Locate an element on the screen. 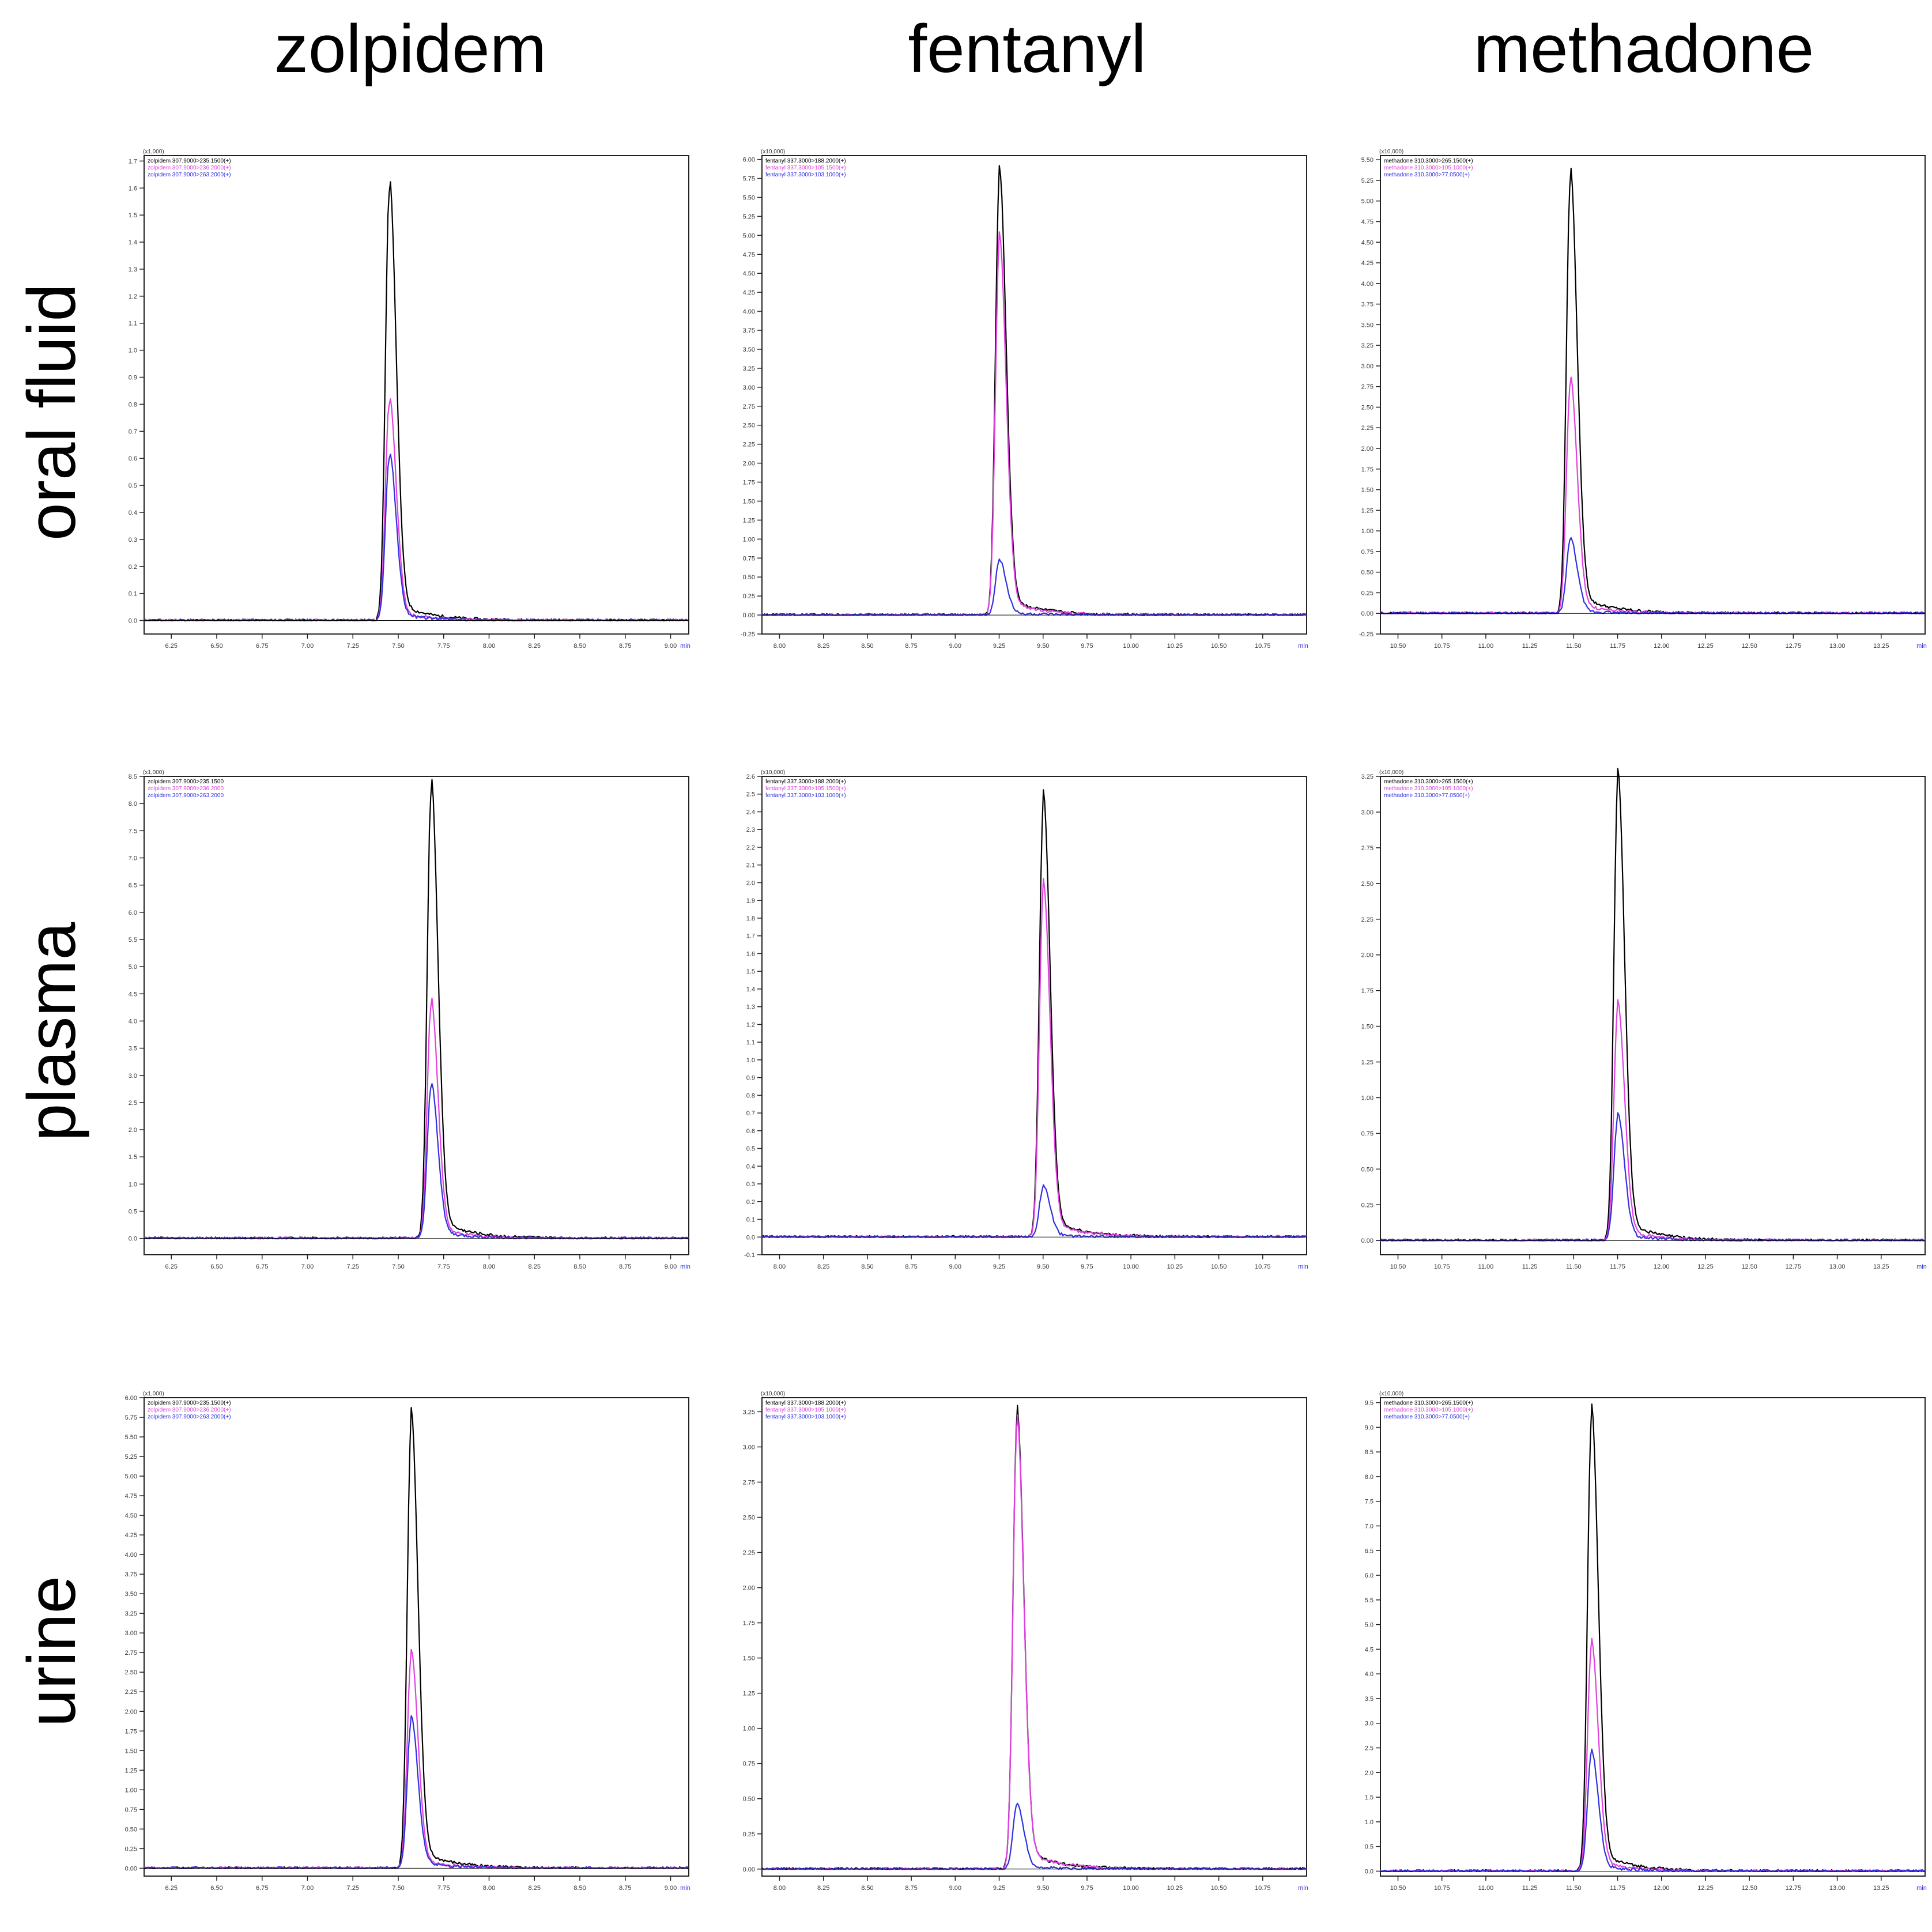  chart-methadone-oral-fluid-ytick-label: 0.50 is located at coordinates (1367, 572).